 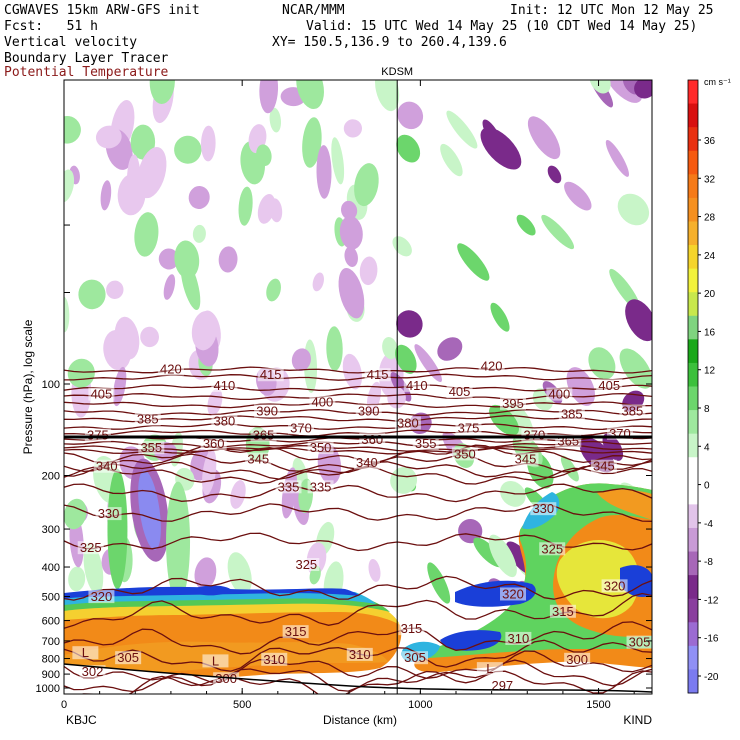 I want to click on y-tick-label: 700, so click(x=51, y=642).